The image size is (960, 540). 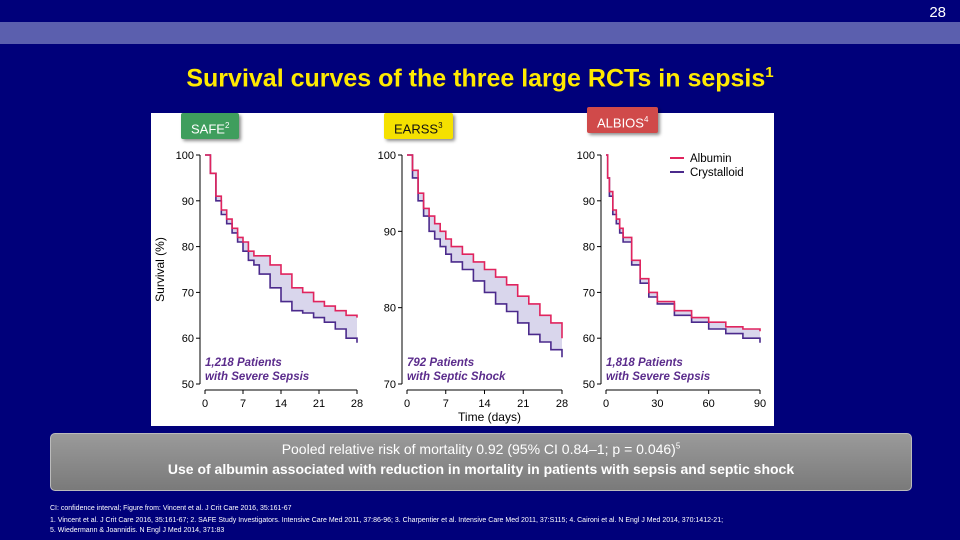 What do you see at coordinates (769, 72) in the screenshot?
I see `title-citation: 1` at bounding box center [769, 72].